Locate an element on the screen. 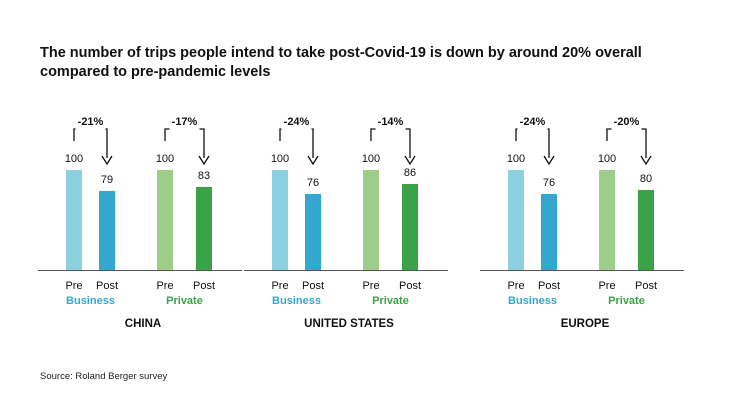  data-label-business-post: 79 is located at coordinates (107, 180).